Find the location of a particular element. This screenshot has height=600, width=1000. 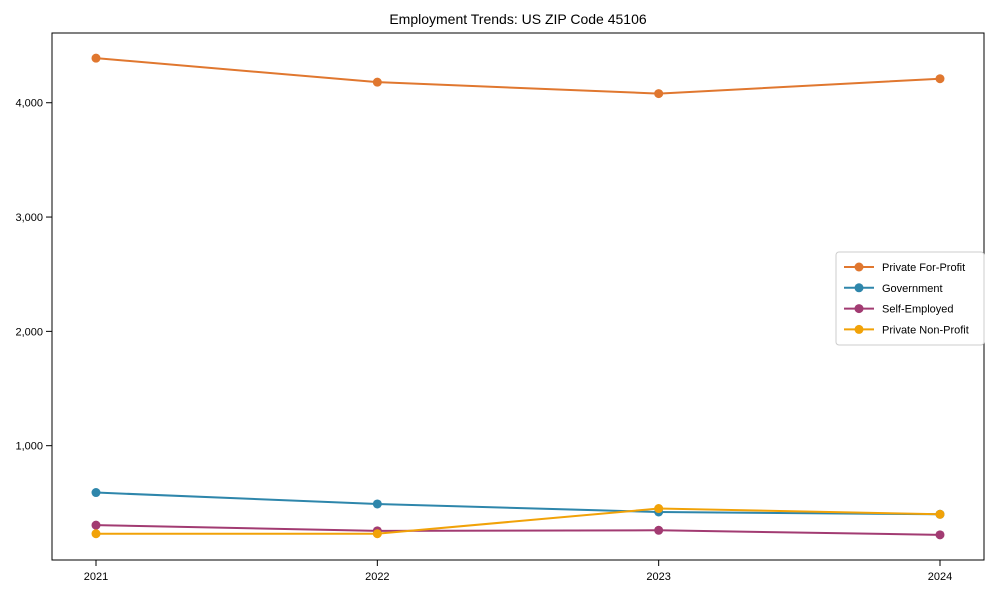

x-tick-label: 2023 is located at coordinates (658, 577).